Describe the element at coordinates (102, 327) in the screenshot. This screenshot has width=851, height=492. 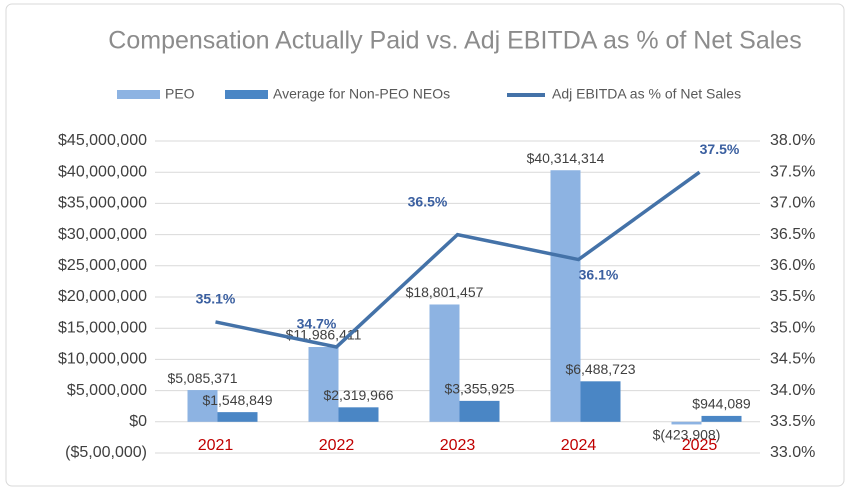
I see `y-tick-label: $15,000,000` at that location.